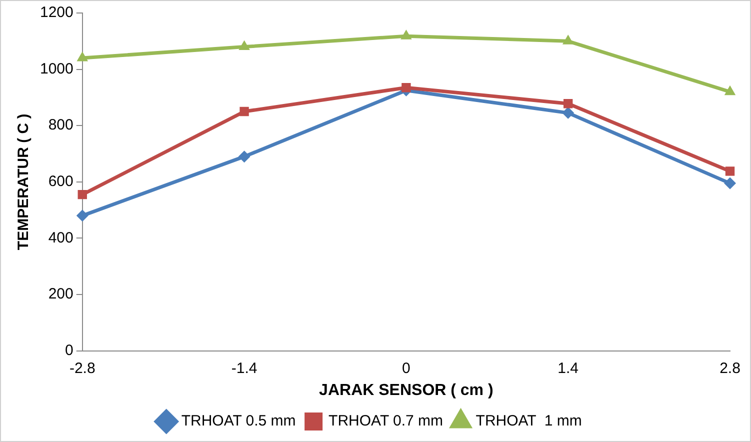 This screenshot has width=751, height=442. Describe the element at coordinates (529, 421) in the screenshot. I see `legend-label: TRHOAT 1 mm` at that location.